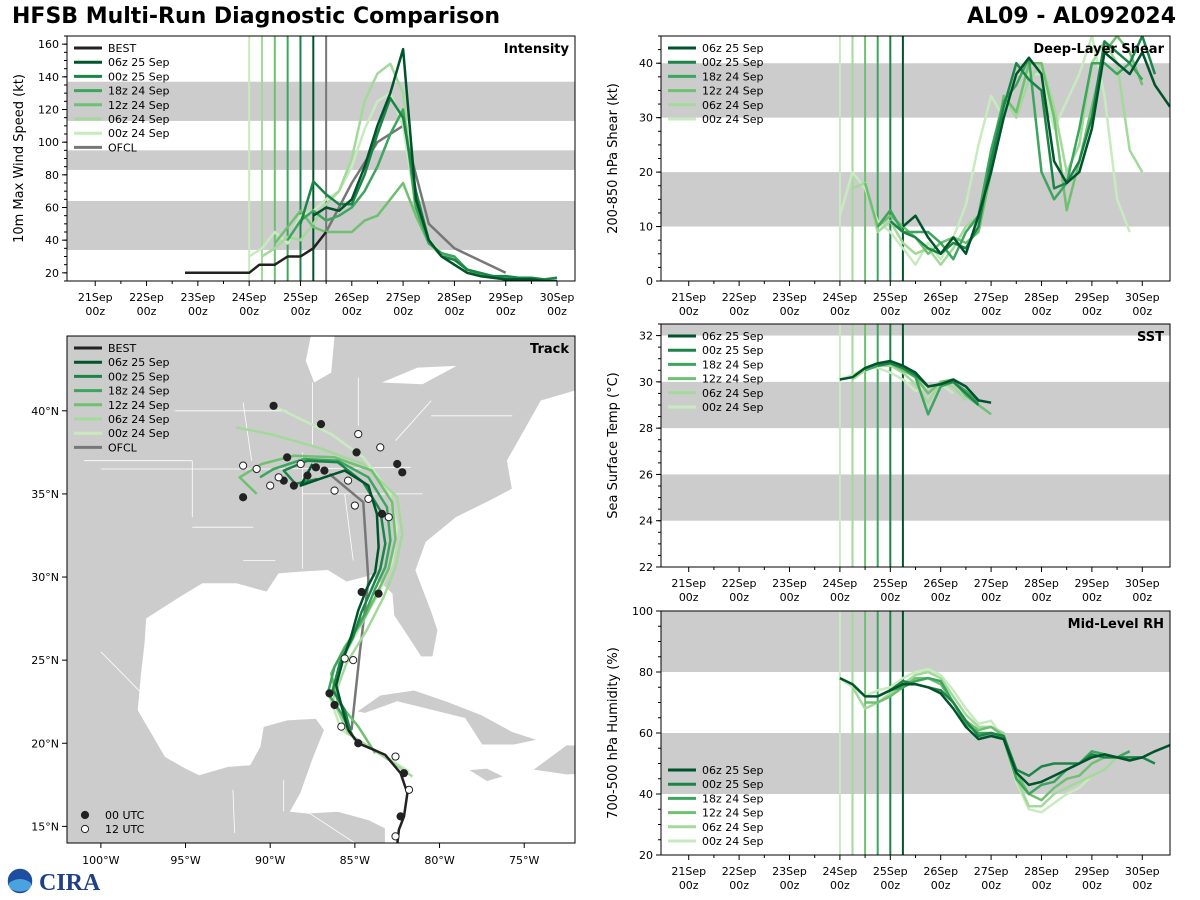 This screenshot has height=900, width=1200. I want to click on rh-legend-label-06z-25-sep: 06z 25 Sep, so click(733, 770).